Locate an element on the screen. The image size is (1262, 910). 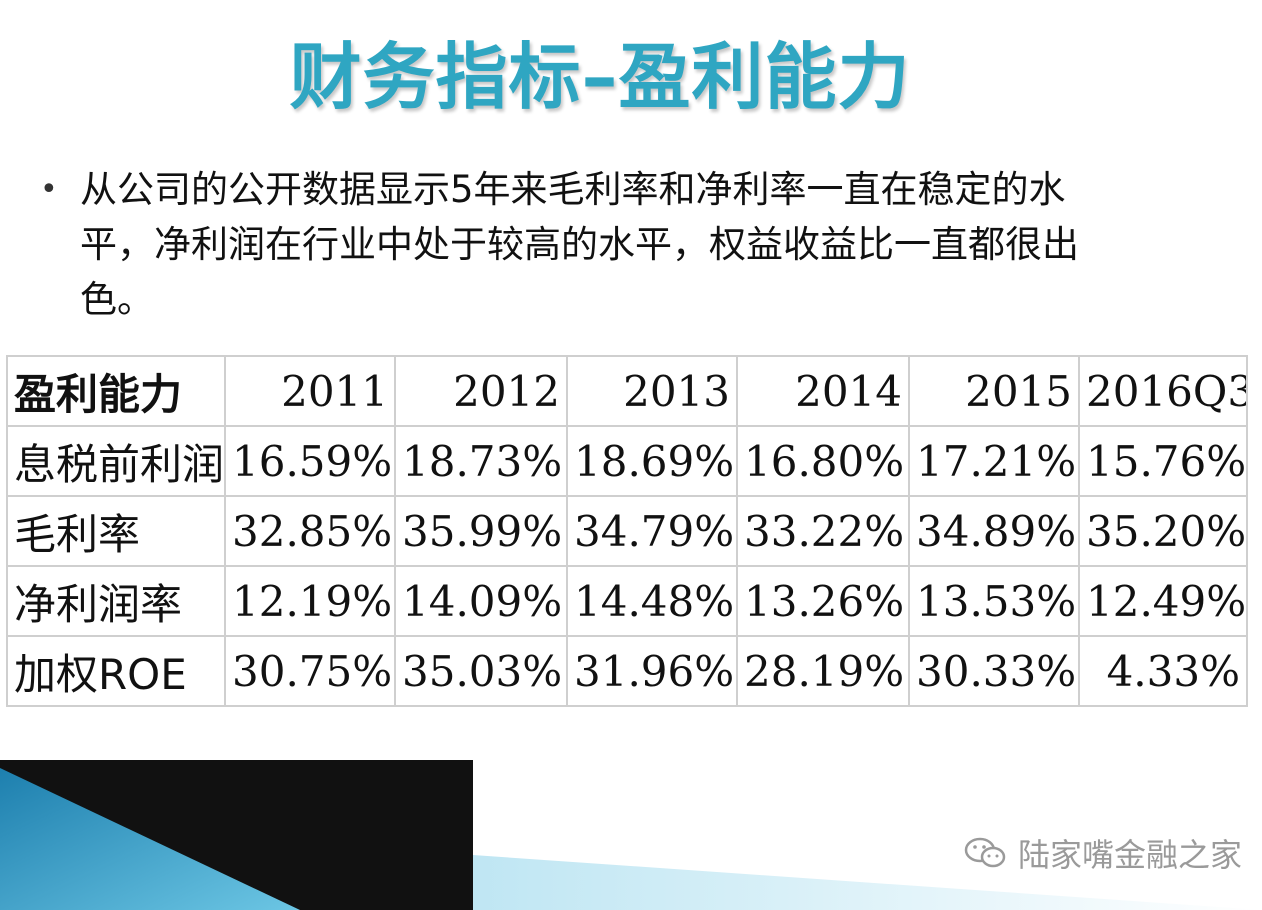
table-cell: 33.22% is located at coordinates (823, 531).